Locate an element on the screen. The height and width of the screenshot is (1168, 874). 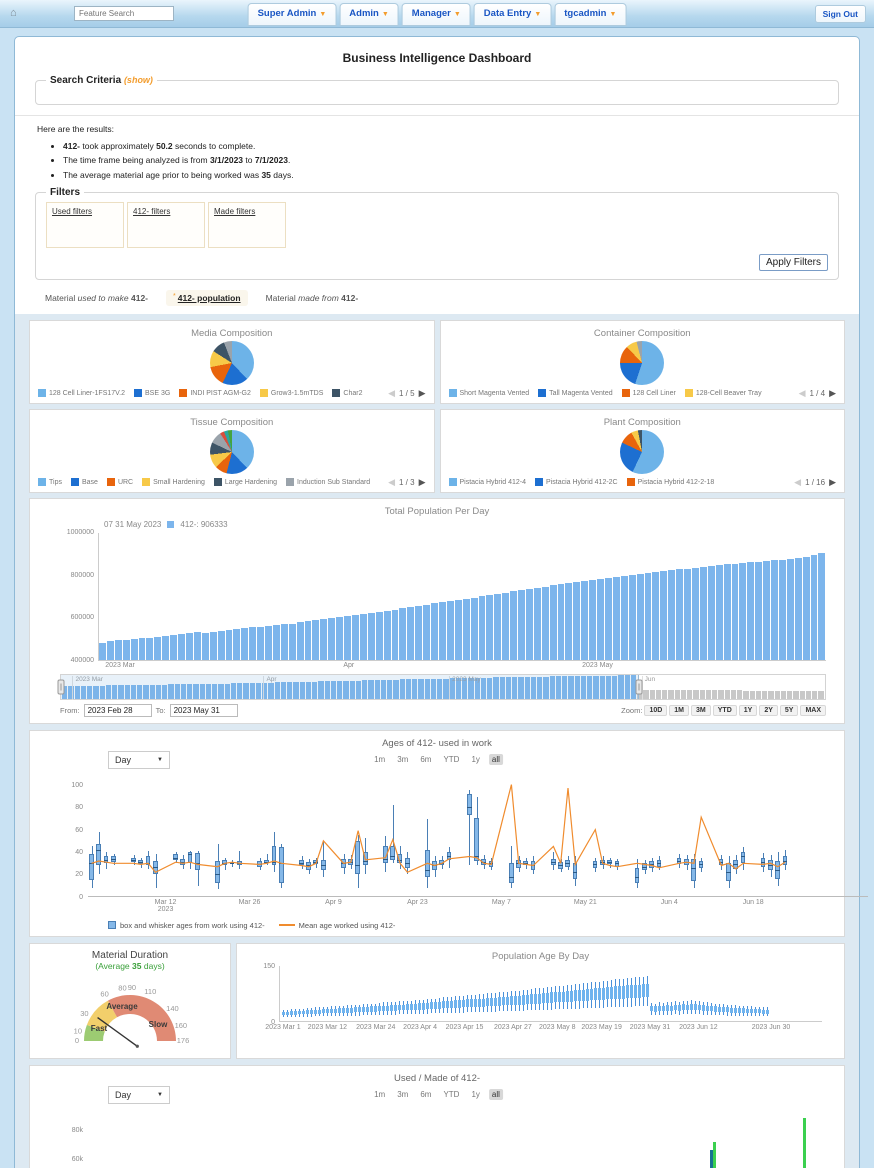
zoom-button-1m: 1M is located at coordinates (679, 710).